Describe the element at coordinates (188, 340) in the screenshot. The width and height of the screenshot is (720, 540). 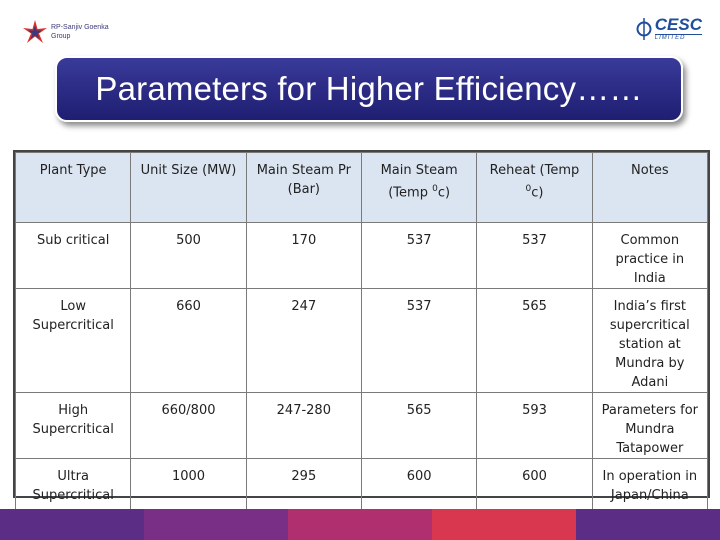
I see `cell-unit-size: 660` at that location.